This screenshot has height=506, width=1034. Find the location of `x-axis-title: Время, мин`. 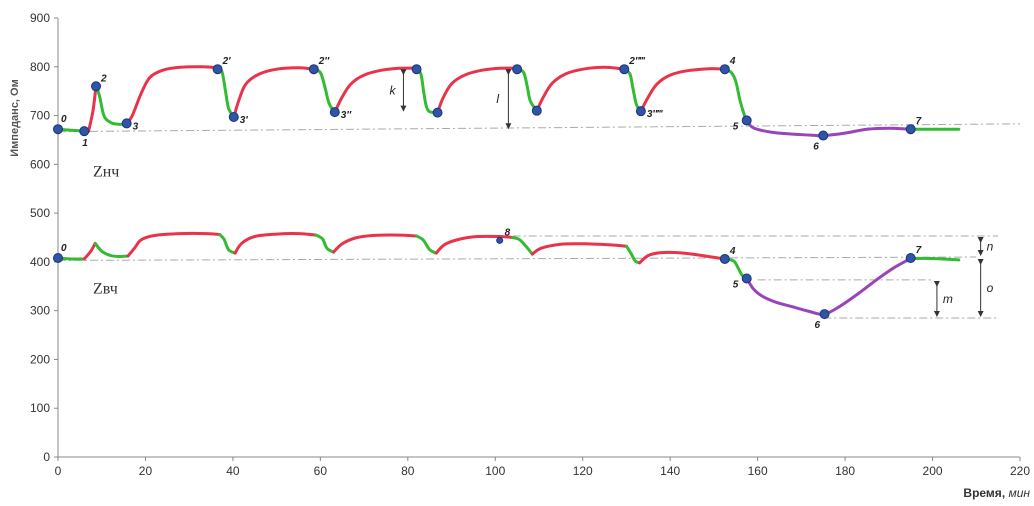

x-axis-title: Время, мин is located at coordinates (996, 493).